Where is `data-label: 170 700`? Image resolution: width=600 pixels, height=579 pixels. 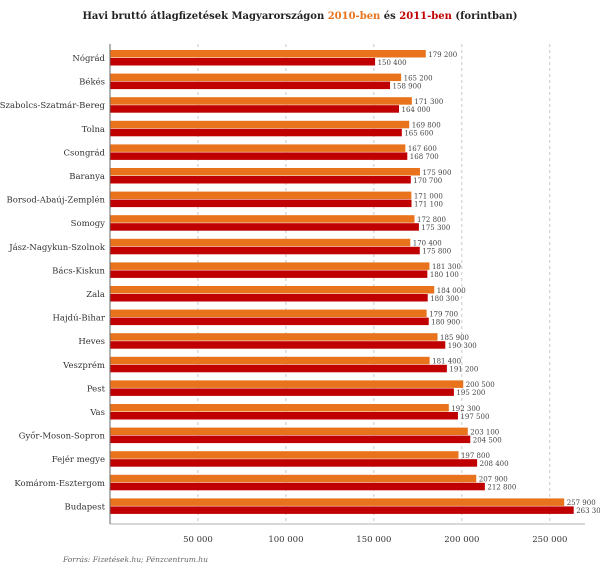
data-label: 170 700 is located at coordinates (427, 181).